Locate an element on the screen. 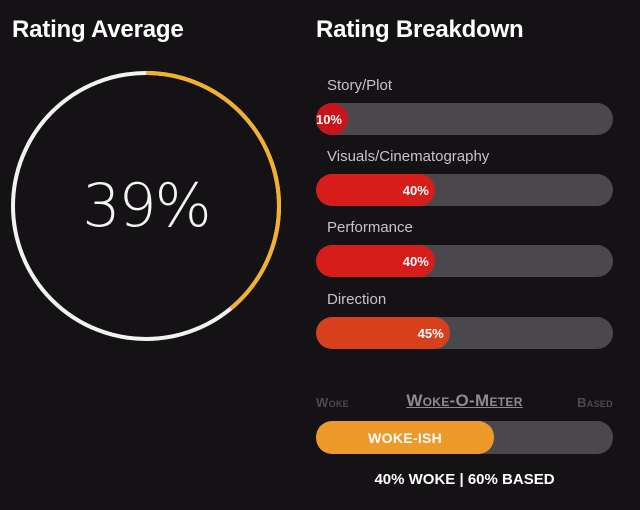  woke-o-meter-fill: WOKE-ISH is located at coordinates (405, 437).